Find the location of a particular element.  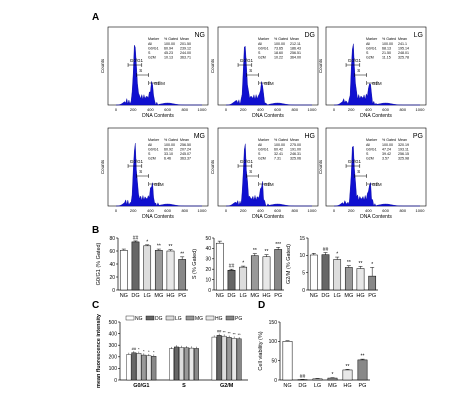

panel-label-b: B is located at coordinates (95, 230).